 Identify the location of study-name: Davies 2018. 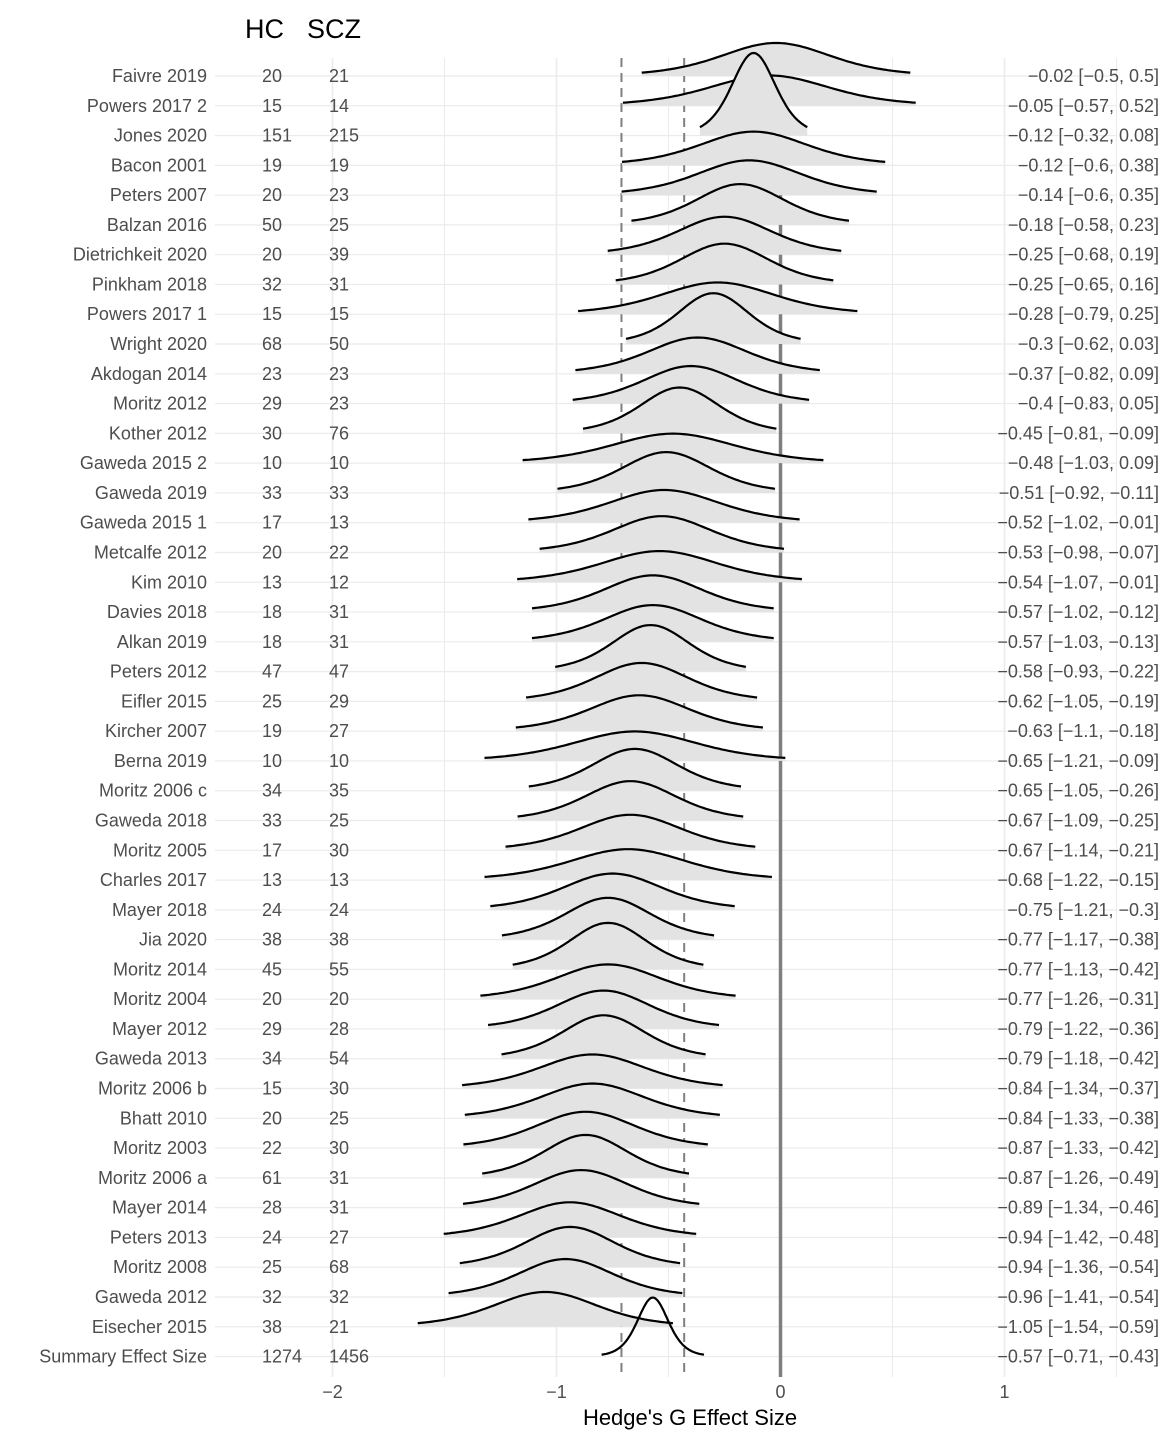
(157, 612).